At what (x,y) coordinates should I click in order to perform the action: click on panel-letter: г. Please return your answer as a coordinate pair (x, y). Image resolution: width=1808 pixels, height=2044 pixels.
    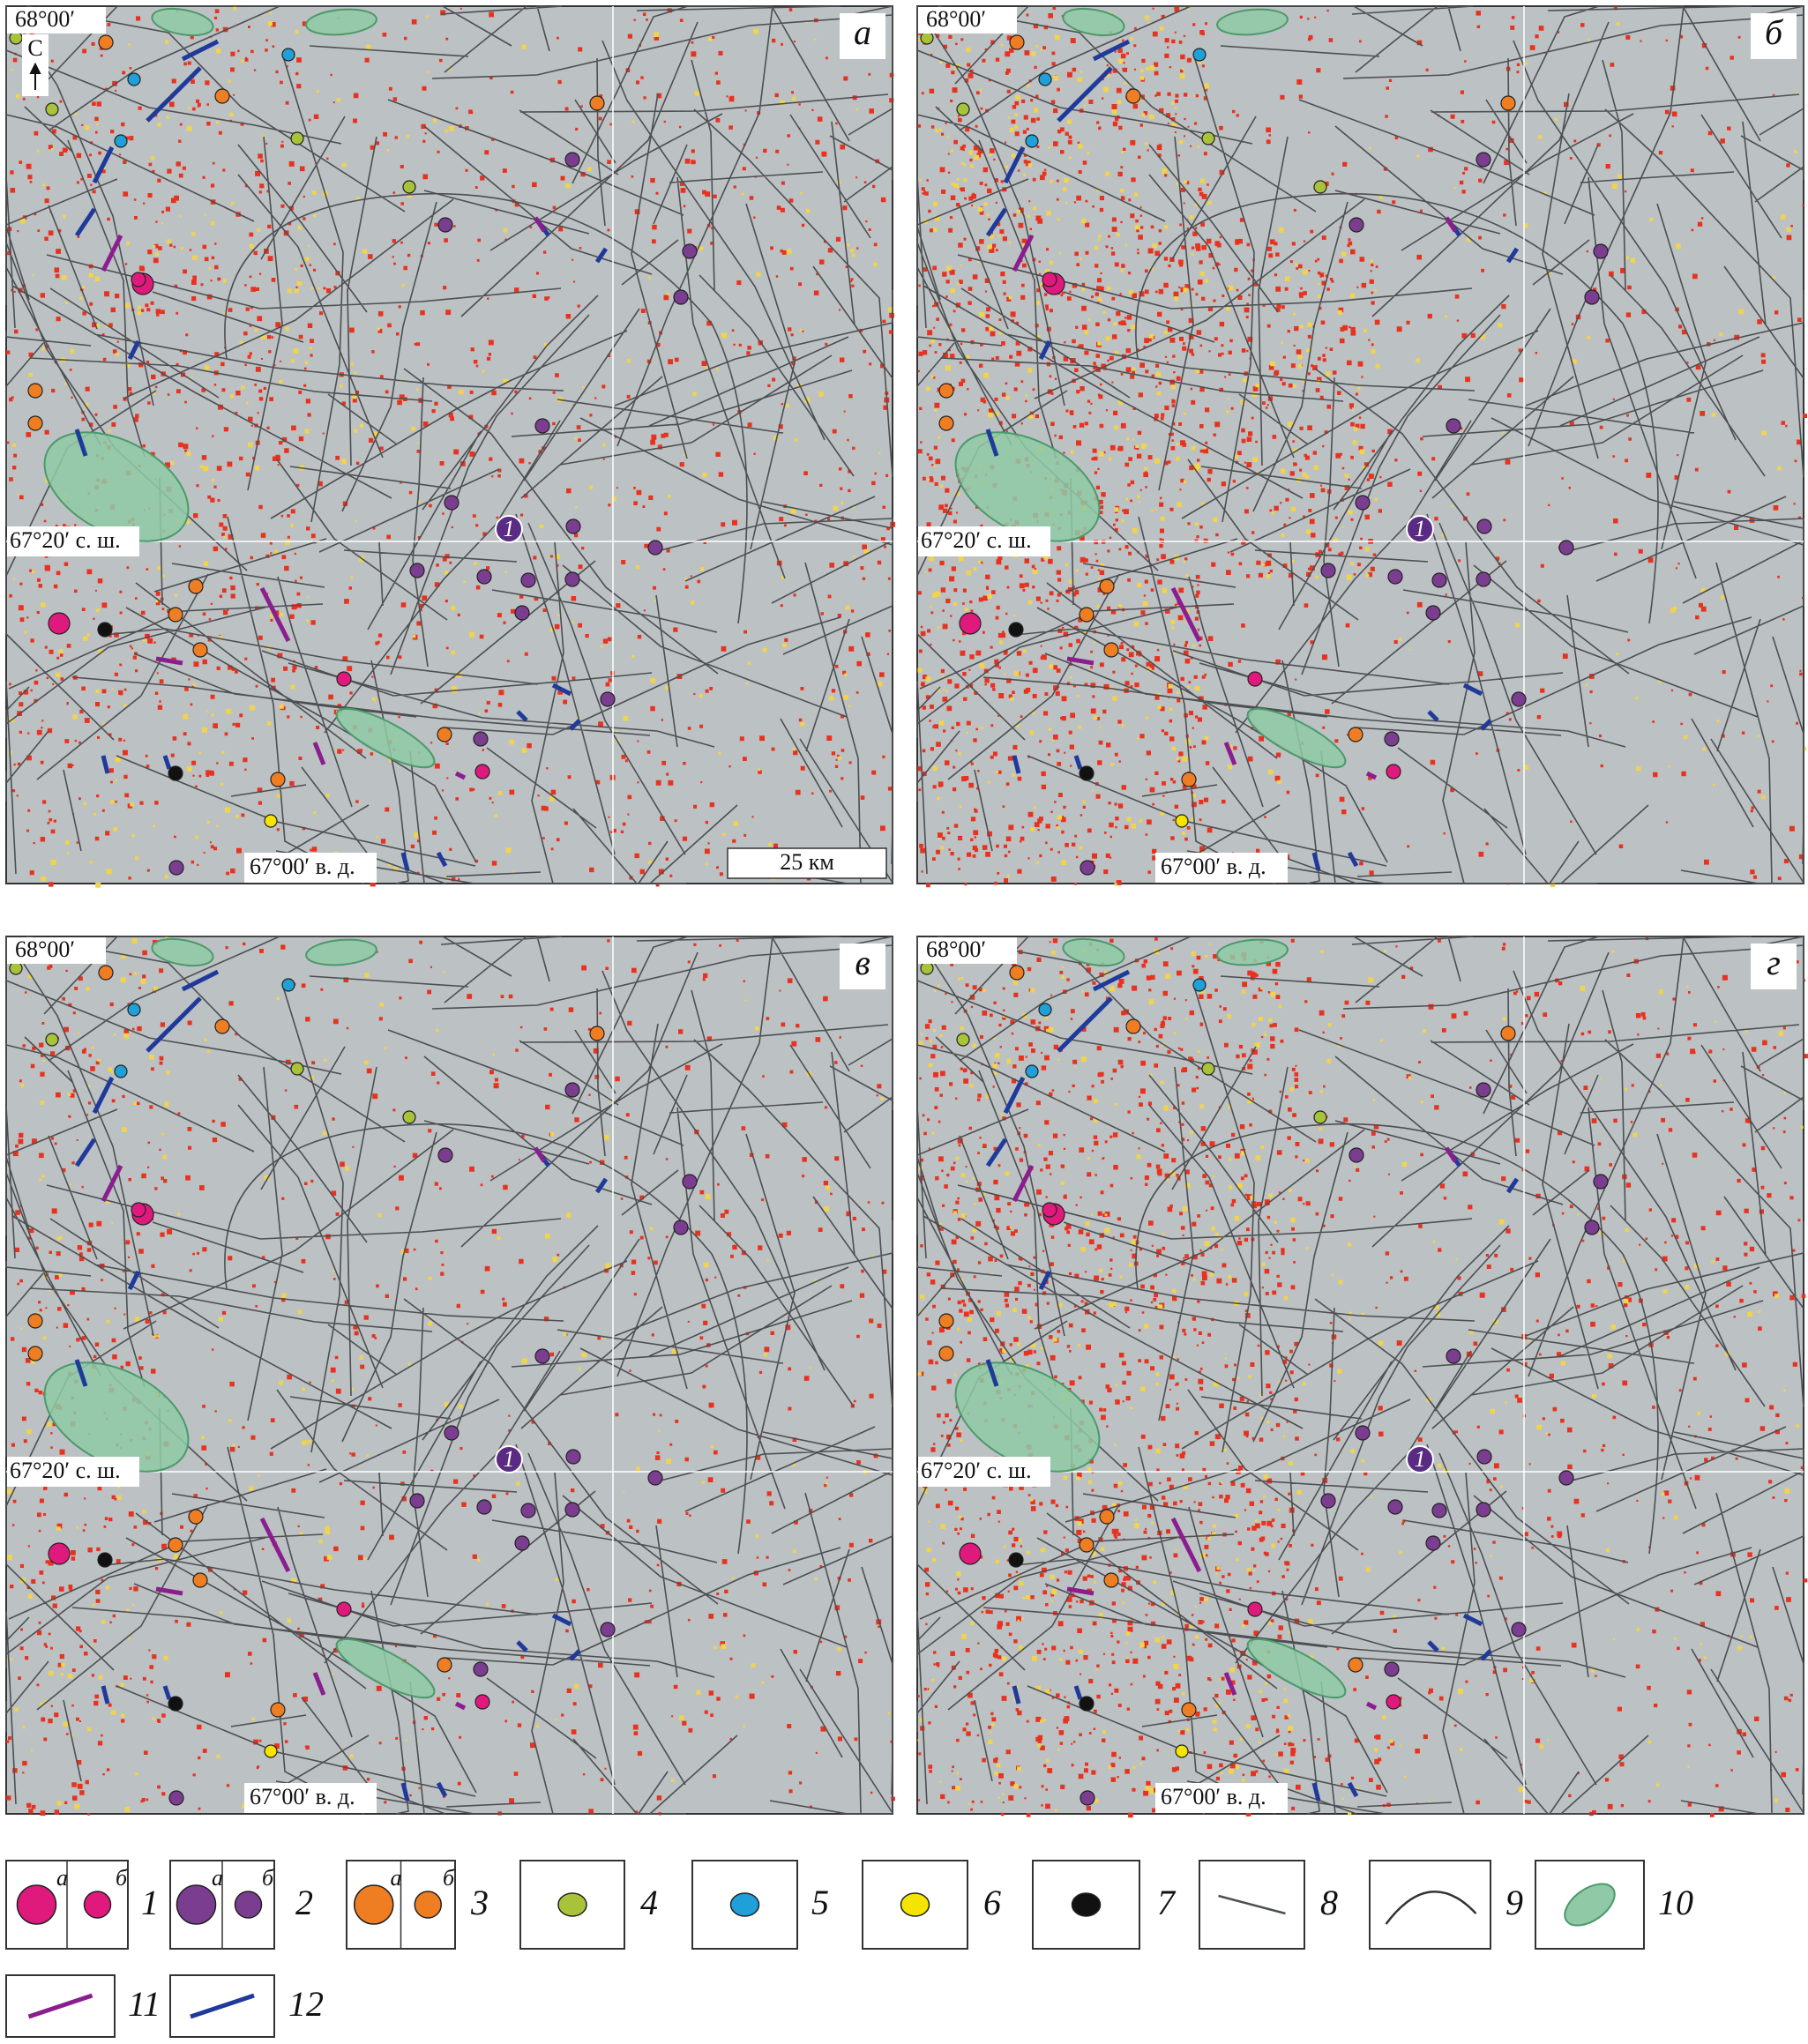
    Looking at the image, I should click on (1774, 962).